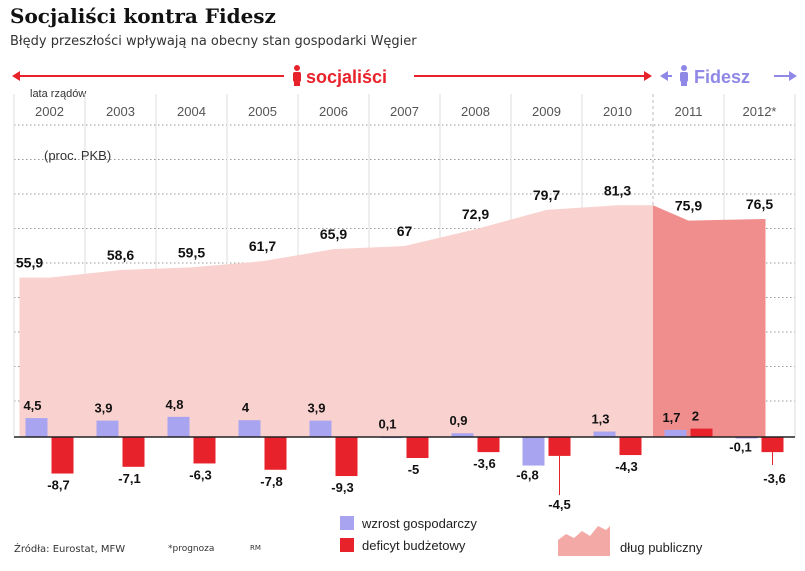 This screenshot has width=805, height=571. I want to click on socialists-label-bg, so click(349, 76).